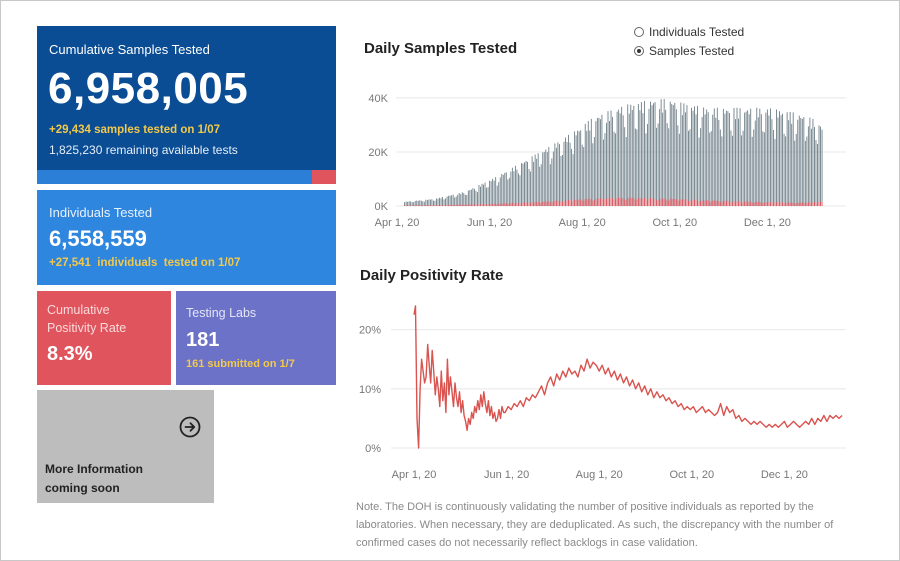 The width and height of the screenshot is (900, 561). Describe the element at coordinates (240, 364) in the screenshot. I see `labs-submitted-line: 161 submitted on 1/7` at that location.